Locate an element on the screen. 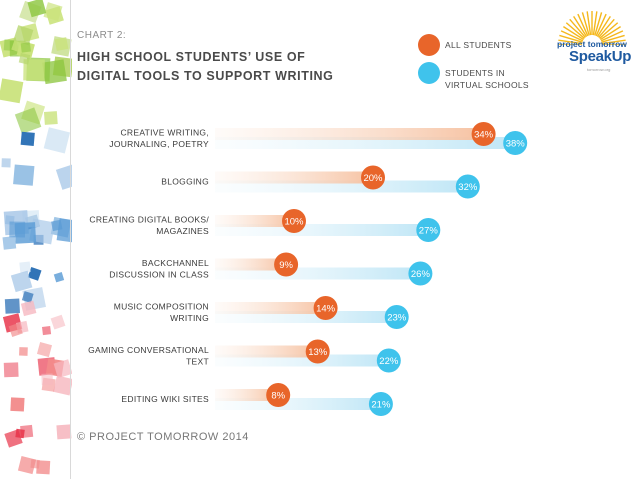 This screenshot has width=638, height=479. category-label-line: CREATING DIGITAL BOOKS/ is located at coordinates (149, 219).